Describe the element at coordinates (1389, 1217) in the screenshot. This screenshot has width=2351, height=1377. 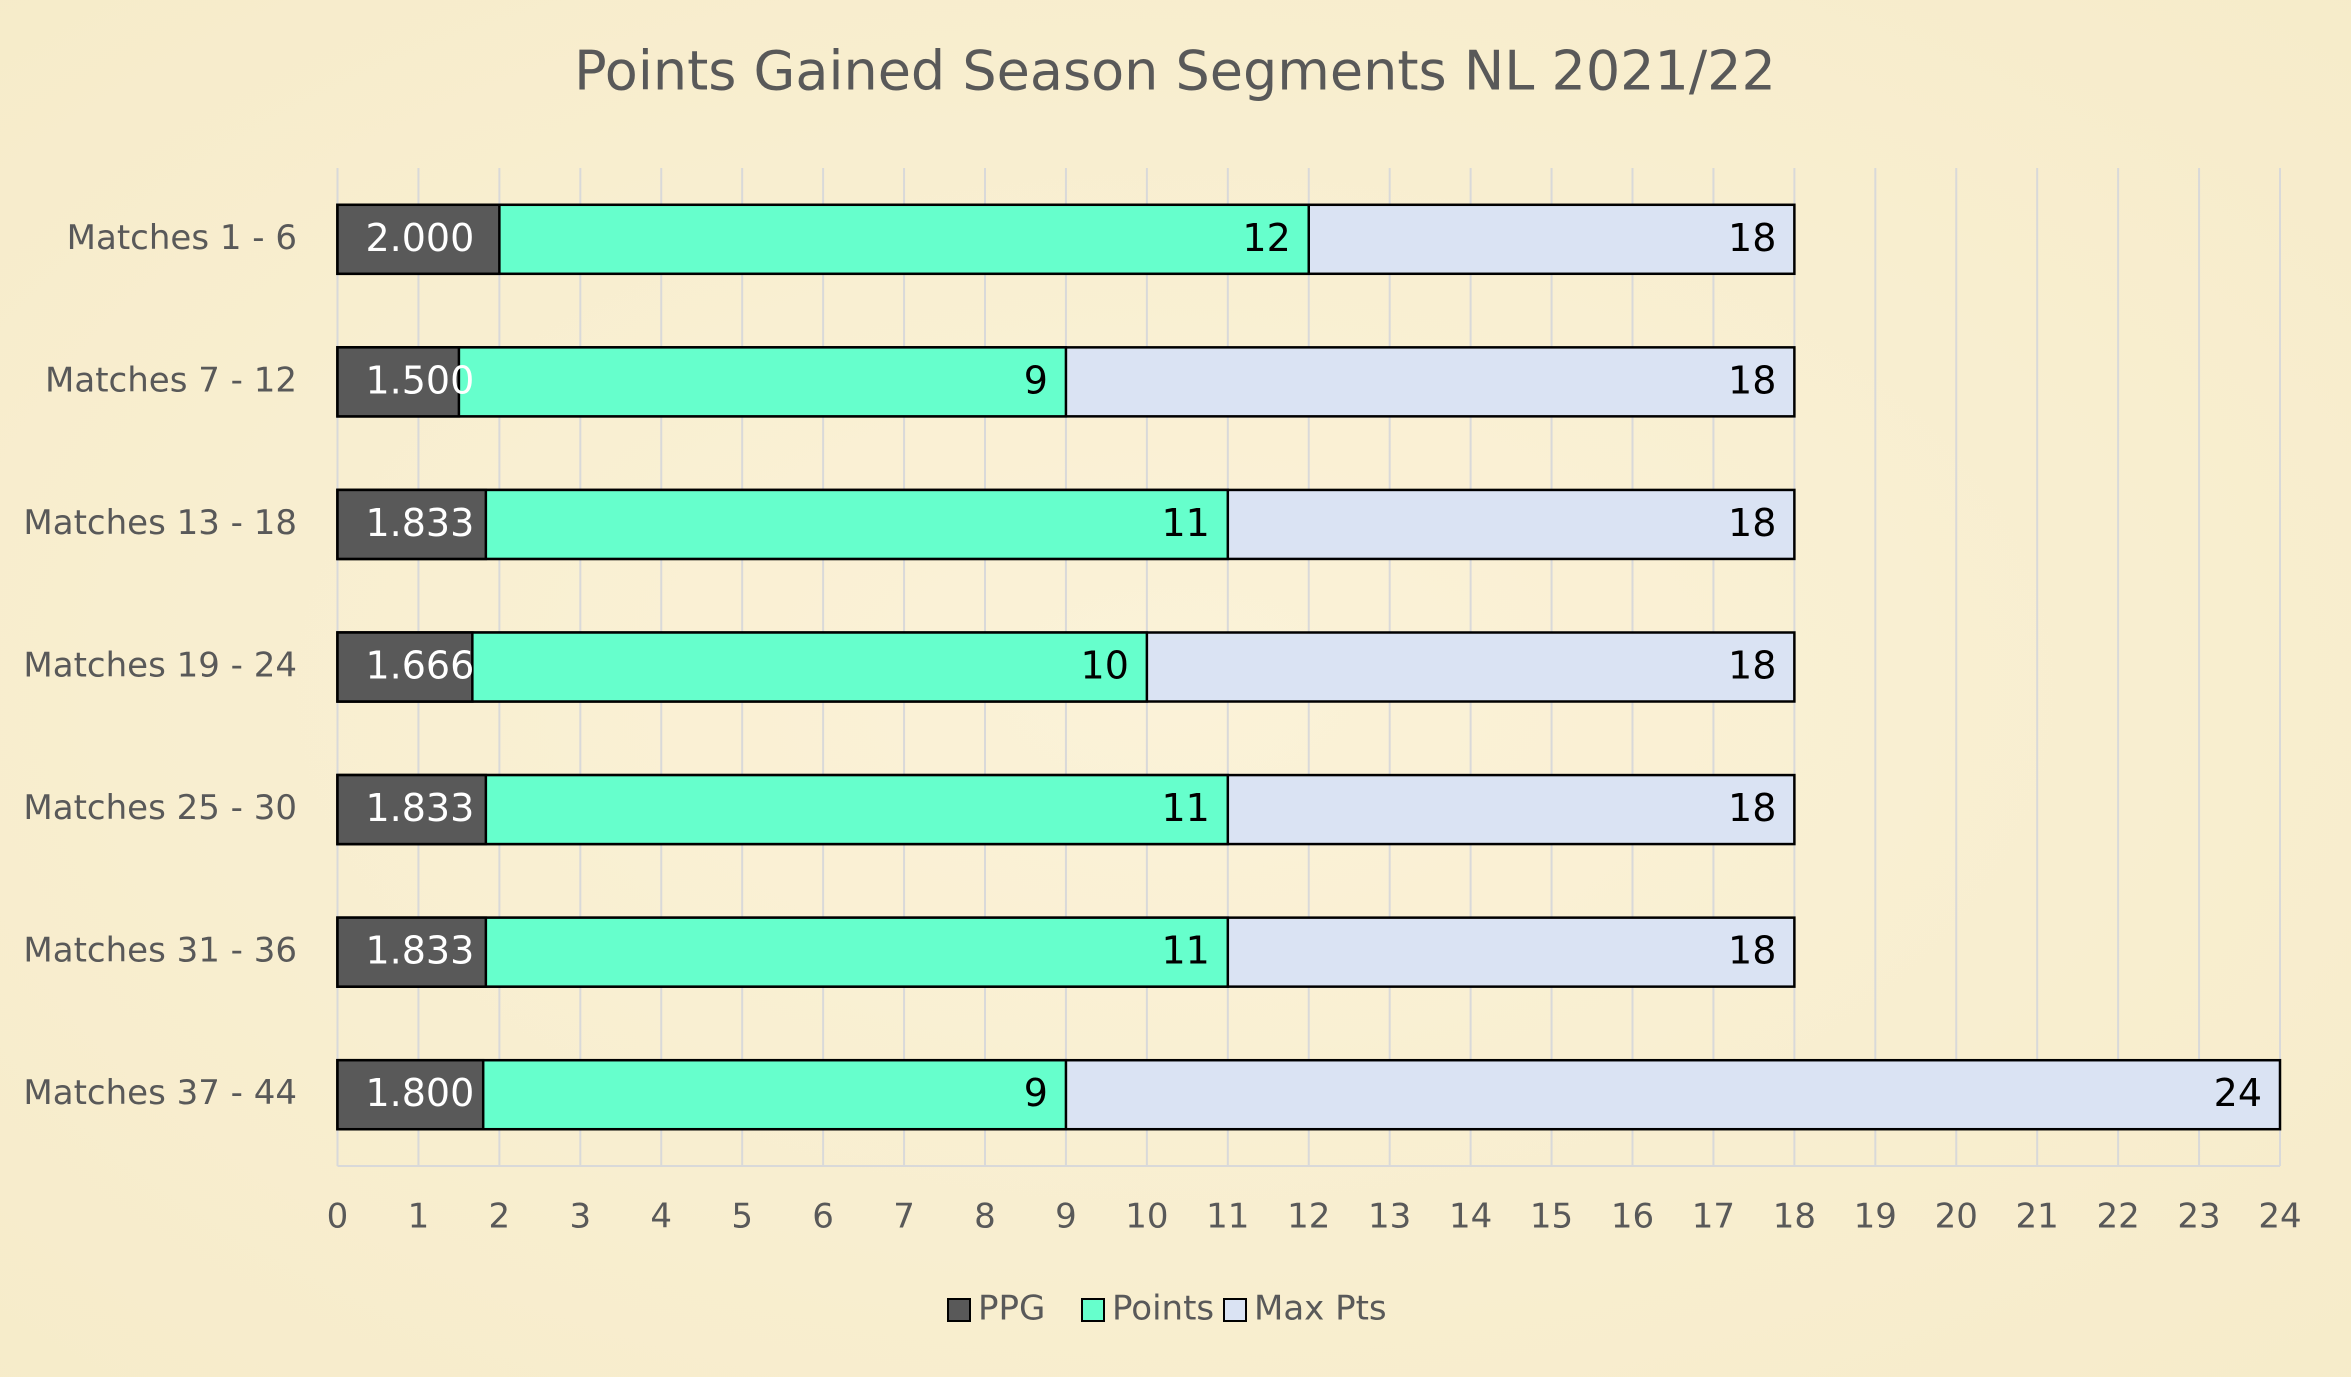
I see `x-tick-label: 13` at that location.